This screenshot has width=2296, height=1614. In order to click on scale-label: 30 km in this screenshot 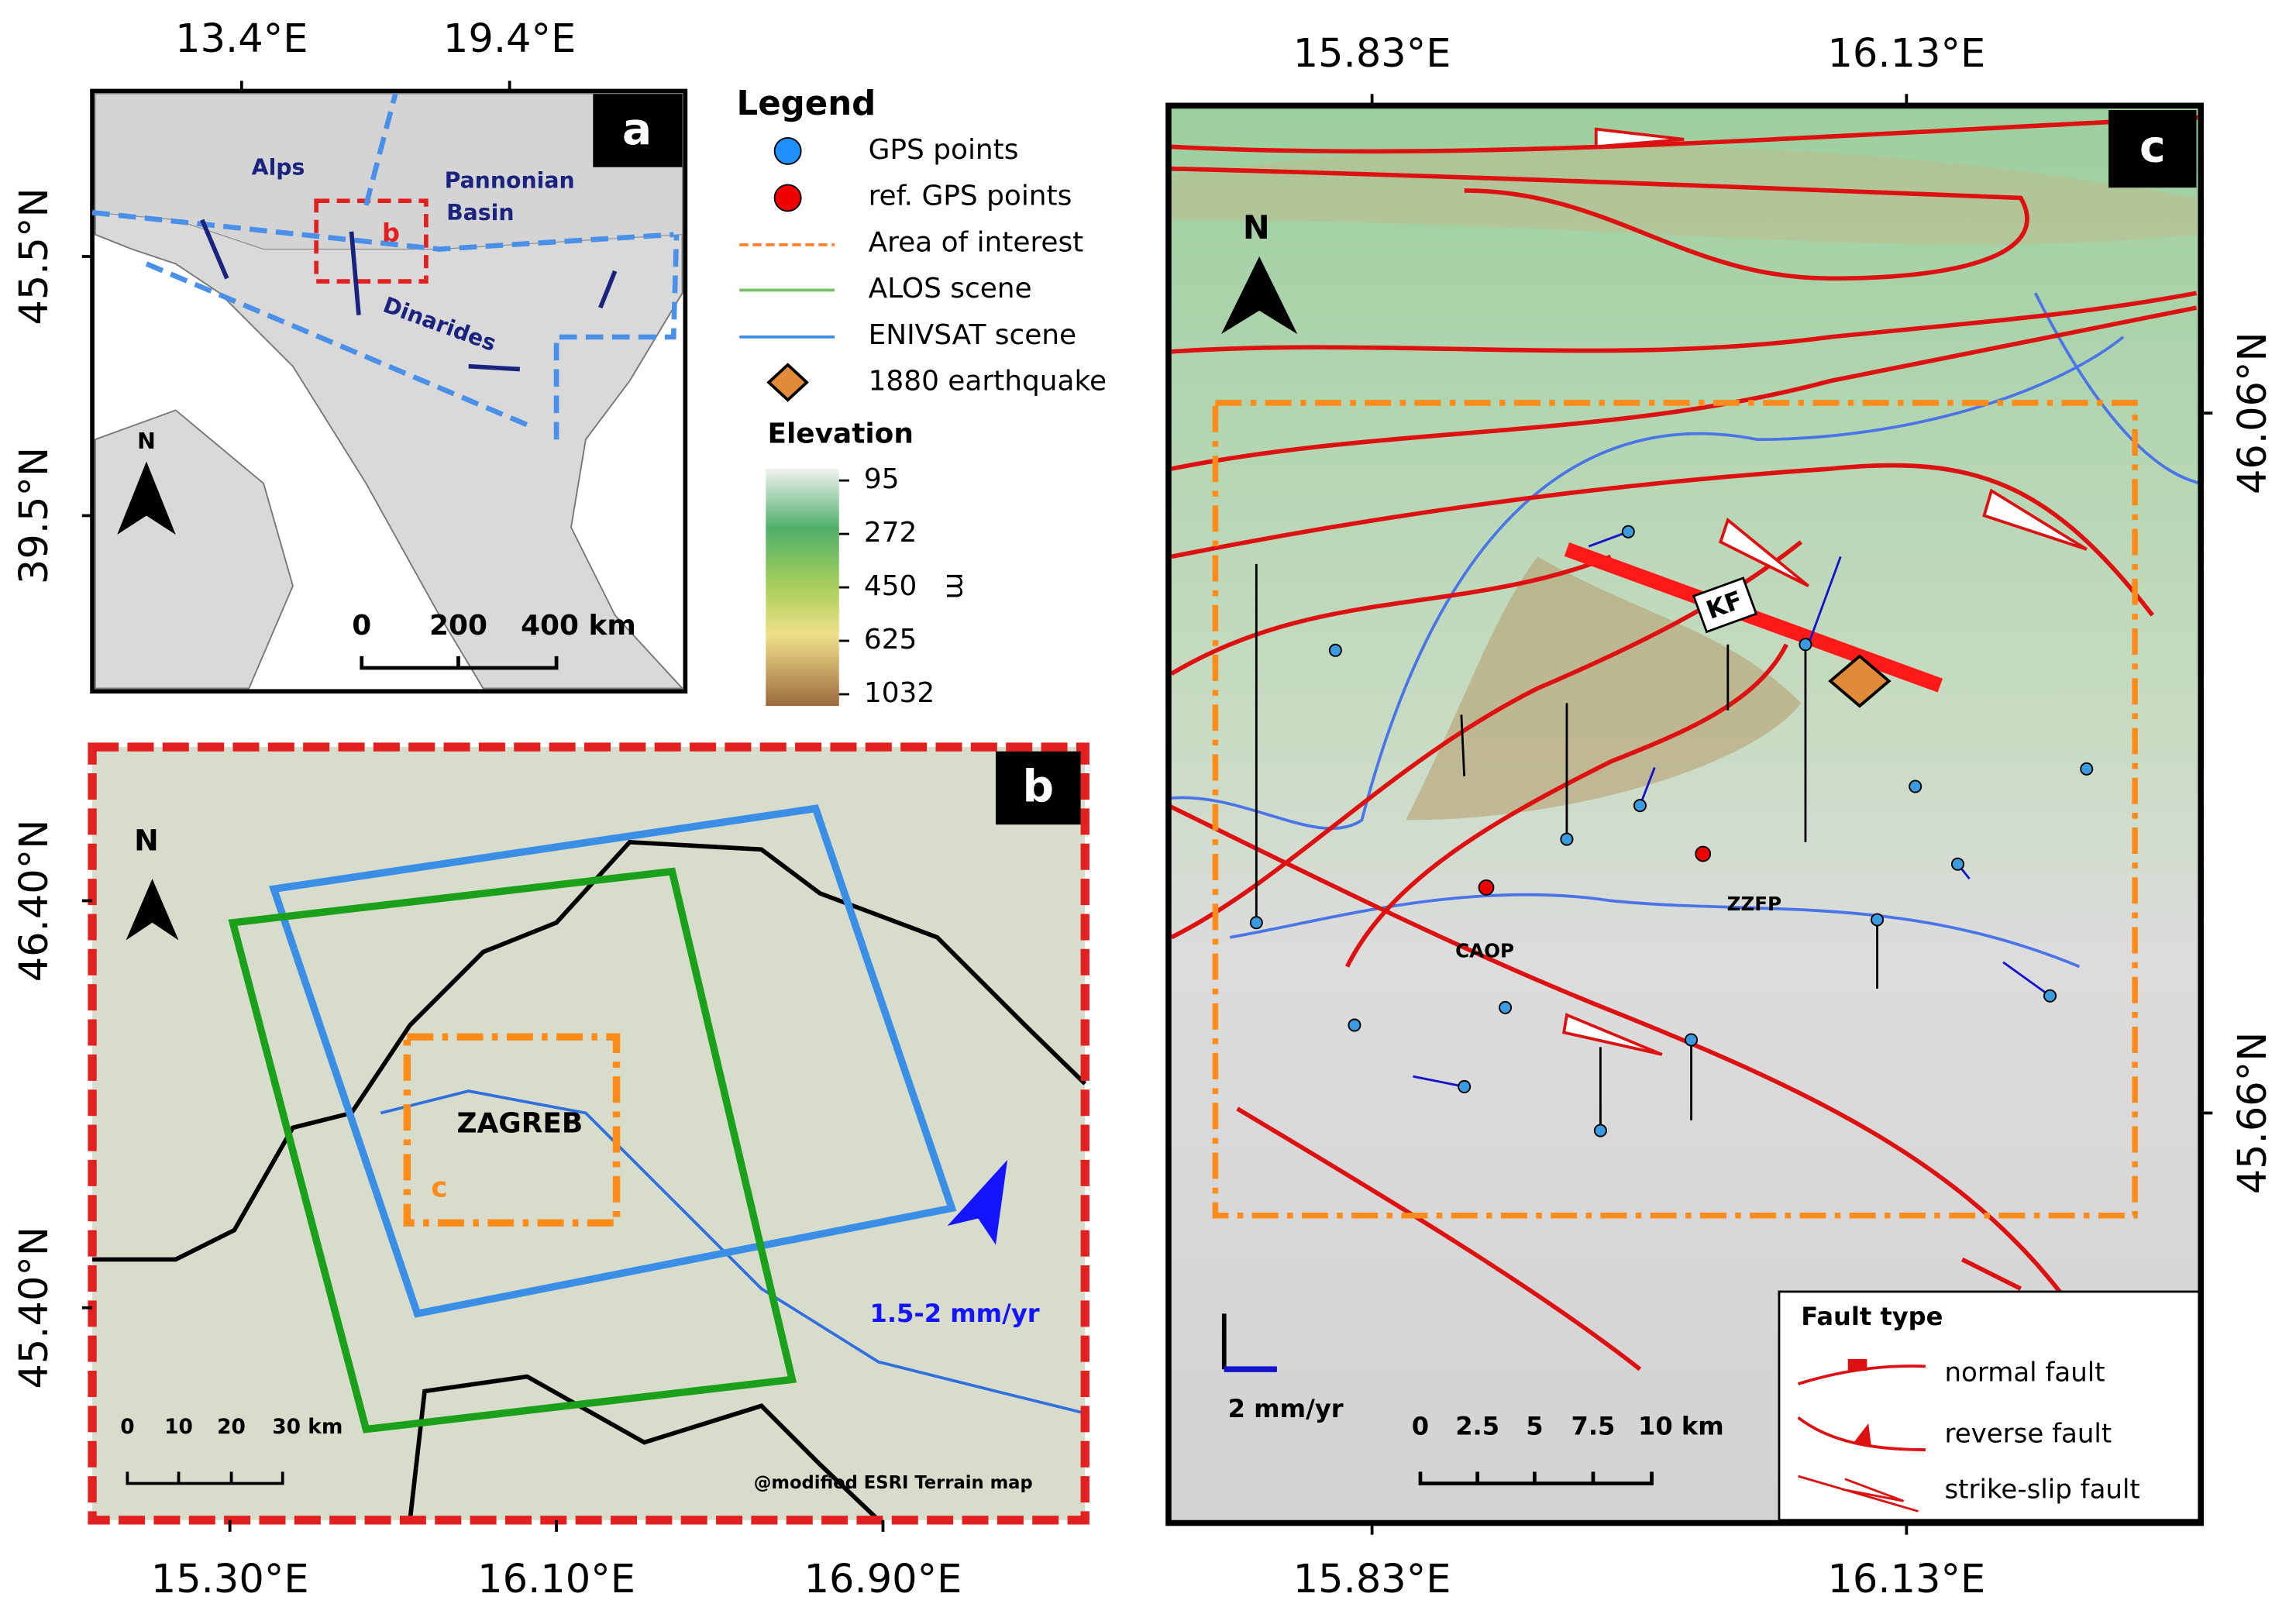, I will do `click(308, 1427)`.